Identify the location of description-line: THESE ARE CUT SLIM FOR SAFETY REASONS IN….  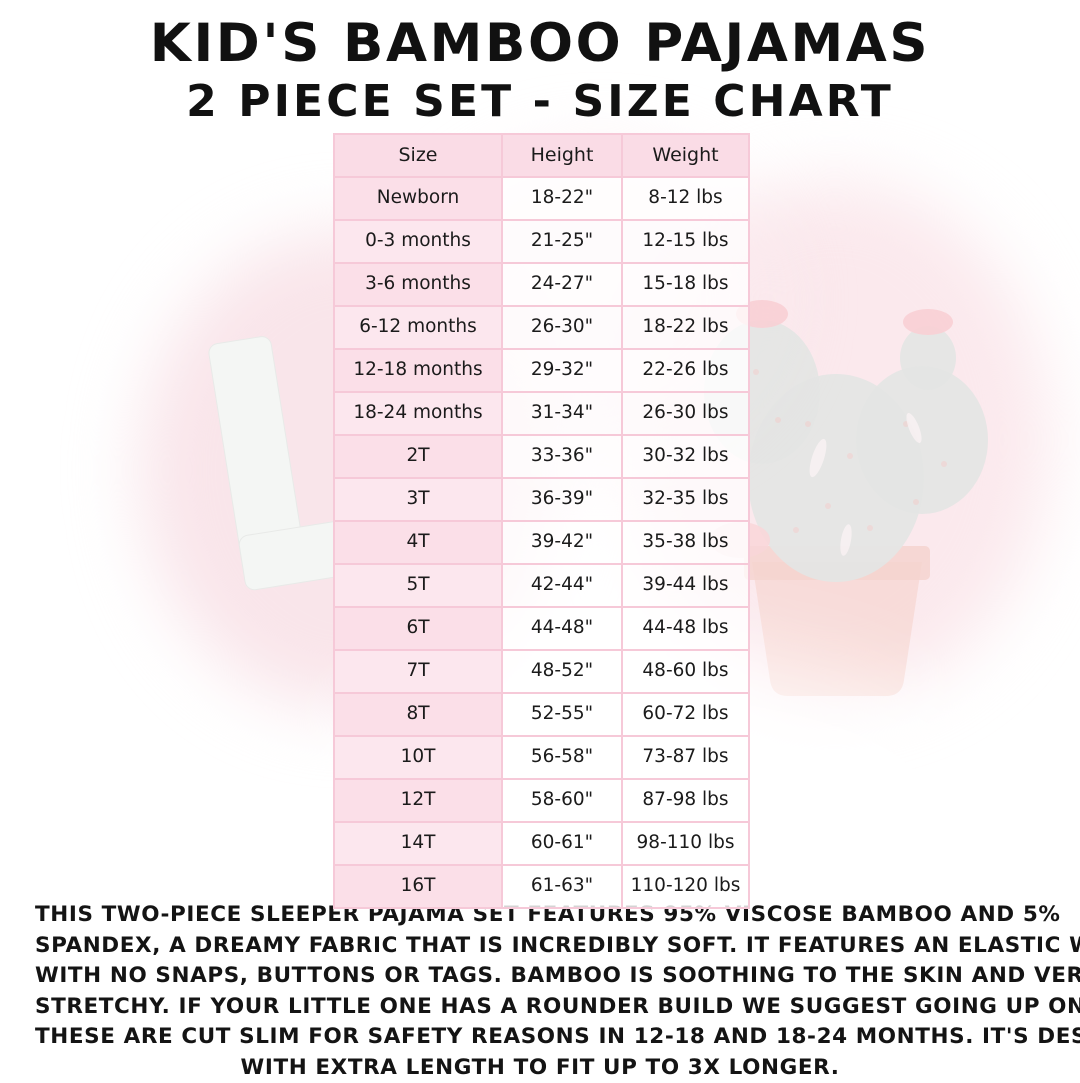
(557, 1037).